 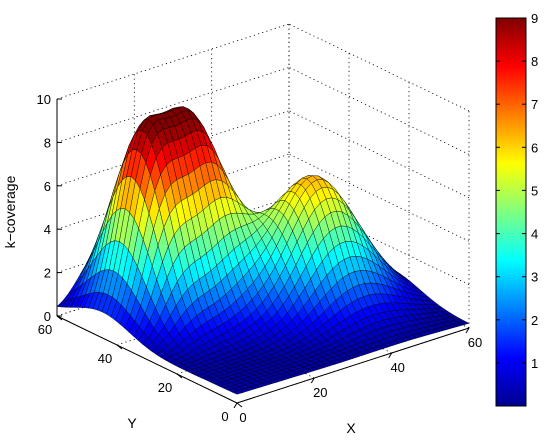 I want to click on x-tick-label: 40, so click(x=397, y=367).